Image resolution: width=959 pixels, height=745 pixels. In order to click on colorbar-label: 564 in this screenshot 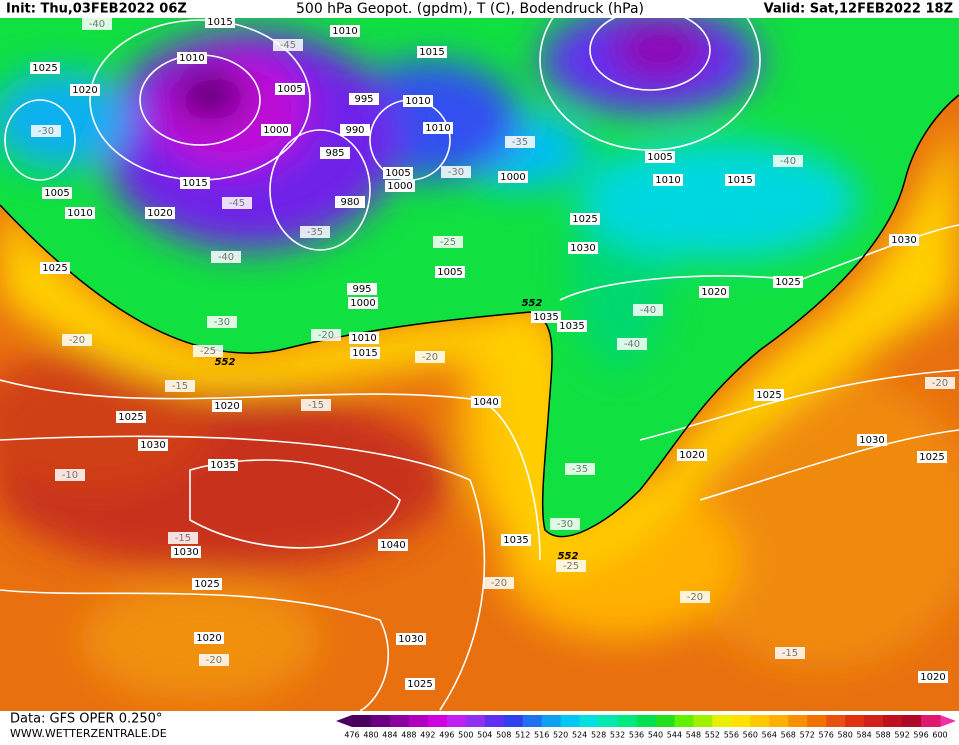, I will do `click(769, 735)`.